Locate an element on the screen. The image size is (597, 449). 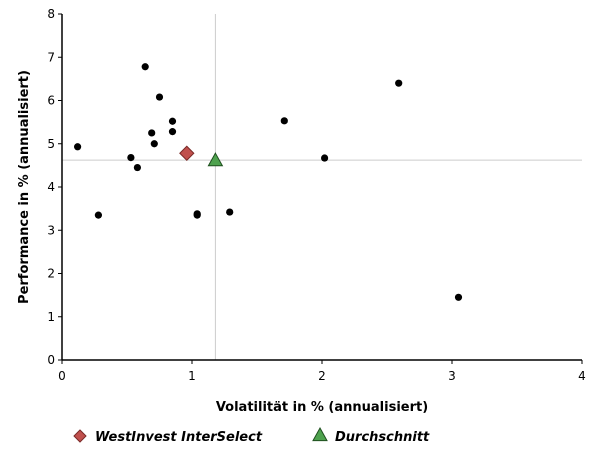
x-axis-title: Volatilität in % (annualisiert) is located at coordinates (322, 407).